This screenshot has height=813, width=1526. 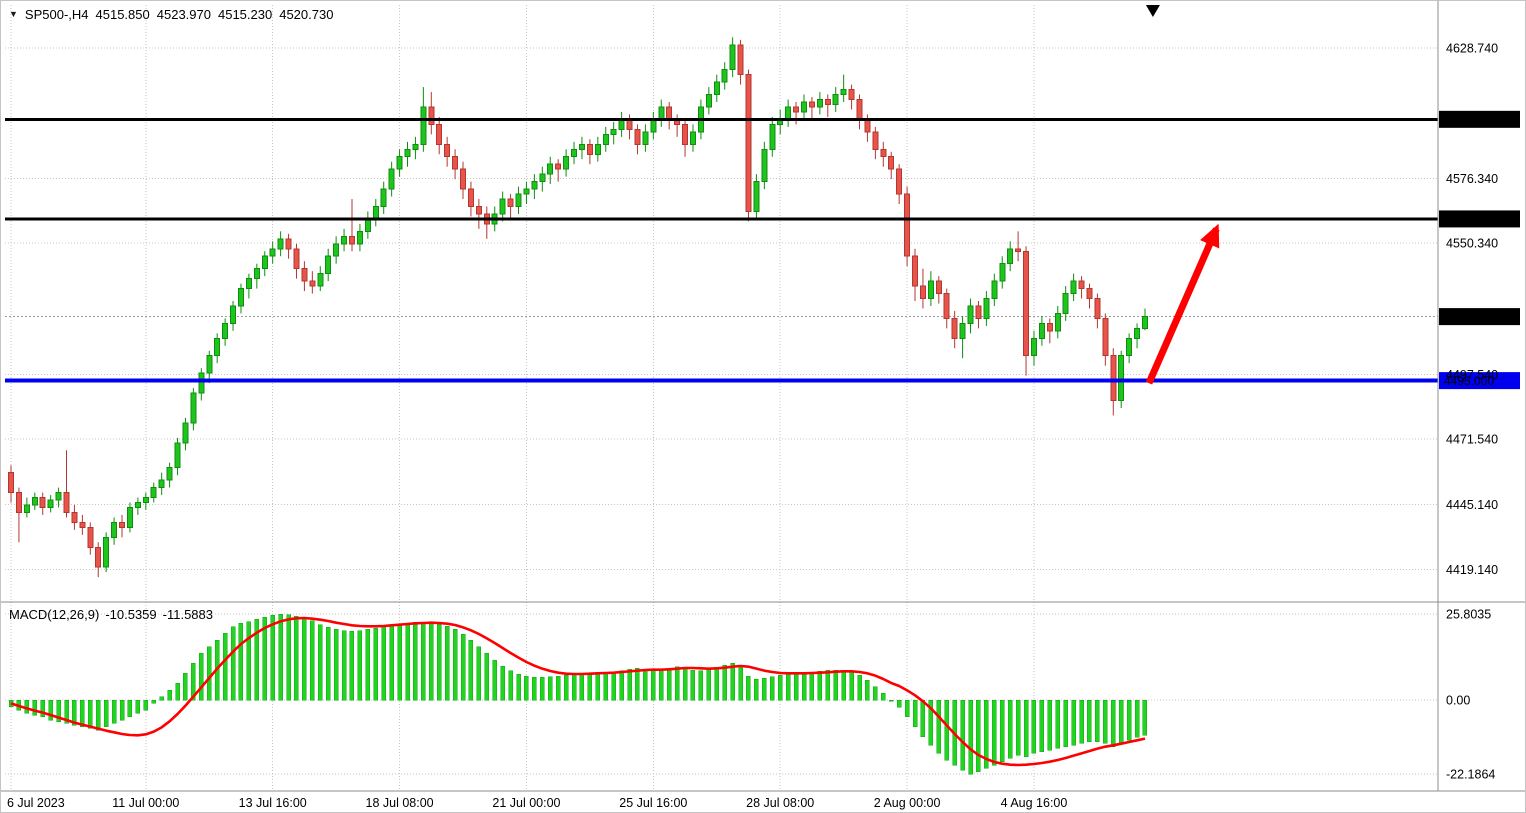 I want to click on svg-text: 4495.000, so click(x=1469, y=381).